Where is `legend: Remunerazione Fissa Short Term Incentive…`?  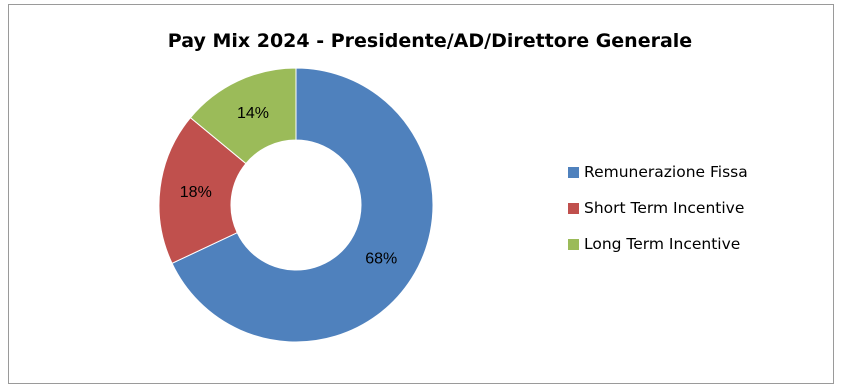 legend: Remunerazione Fissa Short Term Incentive… is located at coordinates (658, 208).